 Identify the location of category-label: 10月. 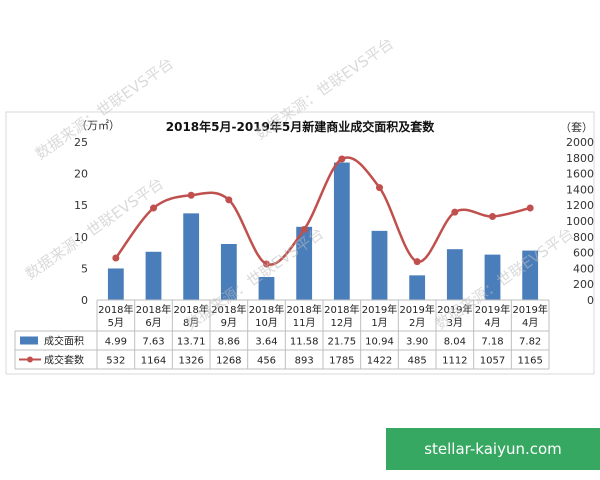
(266, 323).